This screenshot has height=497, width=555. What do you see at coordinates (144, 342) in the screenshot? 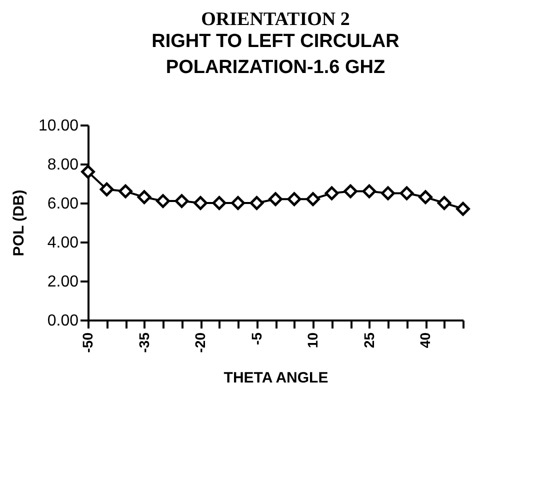
I see `x-tick-label: -35` at bounding box center [144, 342].